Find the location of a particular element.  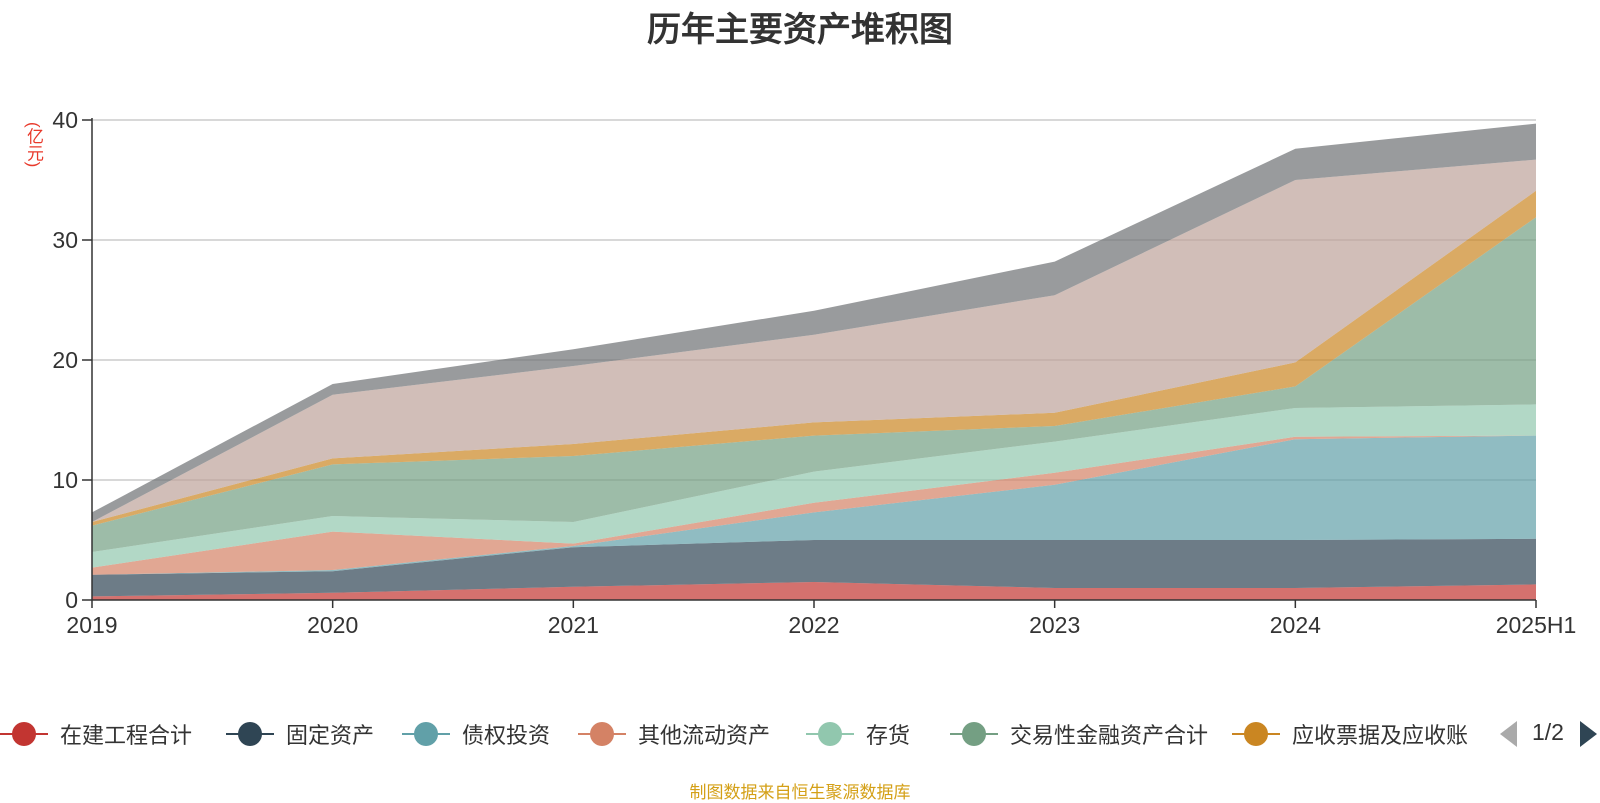

y-tick-label-10: 10 is located at coordinates (65, 480).